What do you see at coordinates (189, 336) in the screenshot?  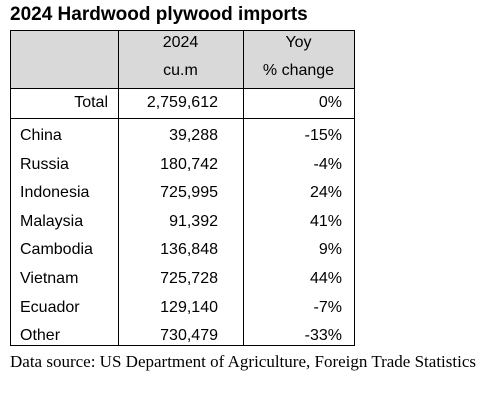 I see `row-value: 730,479` at bounding box center [189, 336].